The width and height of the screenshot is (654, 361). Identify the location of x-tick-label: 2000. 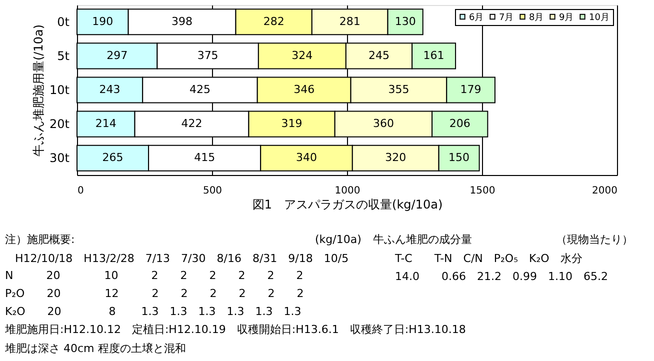
(605, 191).